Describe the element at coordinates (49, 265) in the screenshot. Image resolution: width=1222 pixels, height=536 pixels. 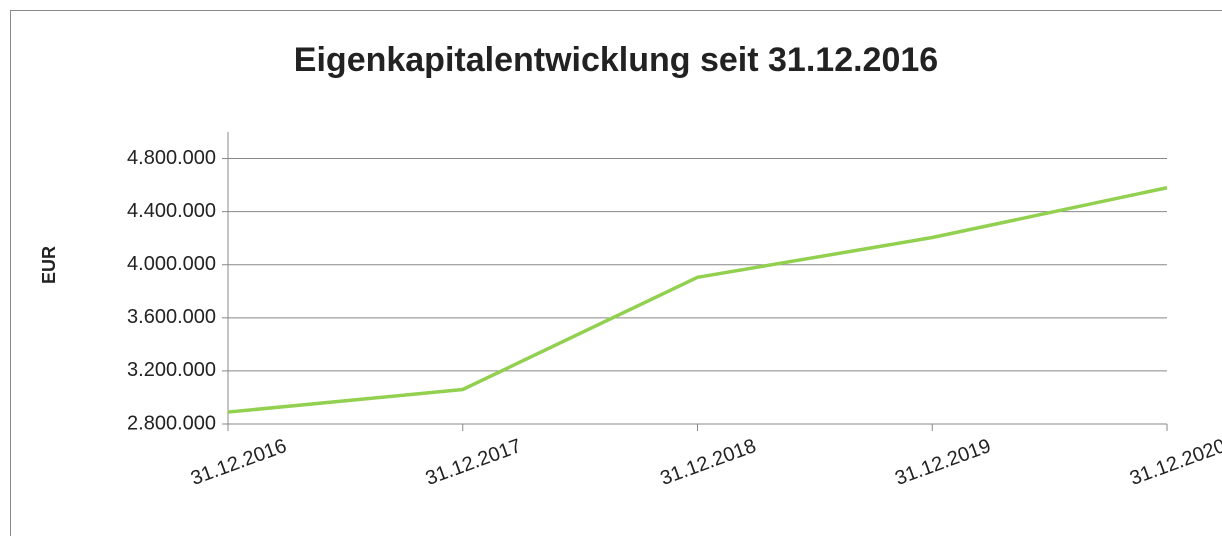
I see `y-axis-title: EUR` at that location.